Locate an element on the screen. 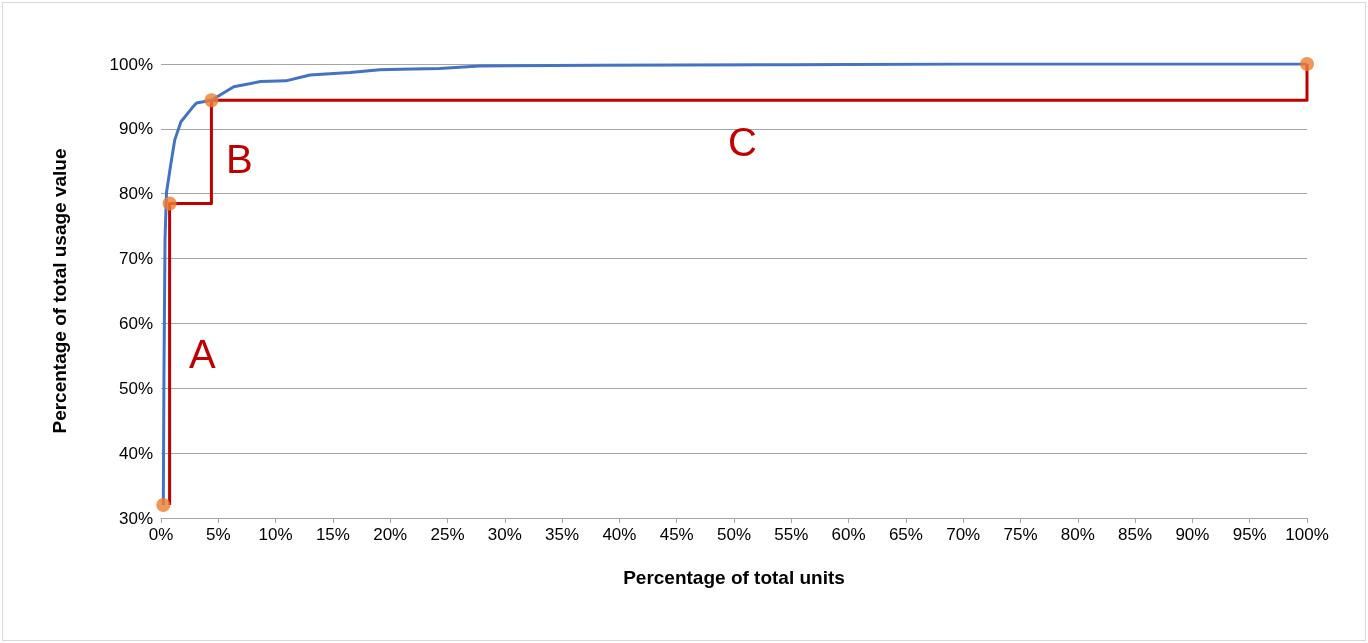 This screenshot has width=1368, height=643. y-tick-label: 40% is located at coordinates (135, 453).